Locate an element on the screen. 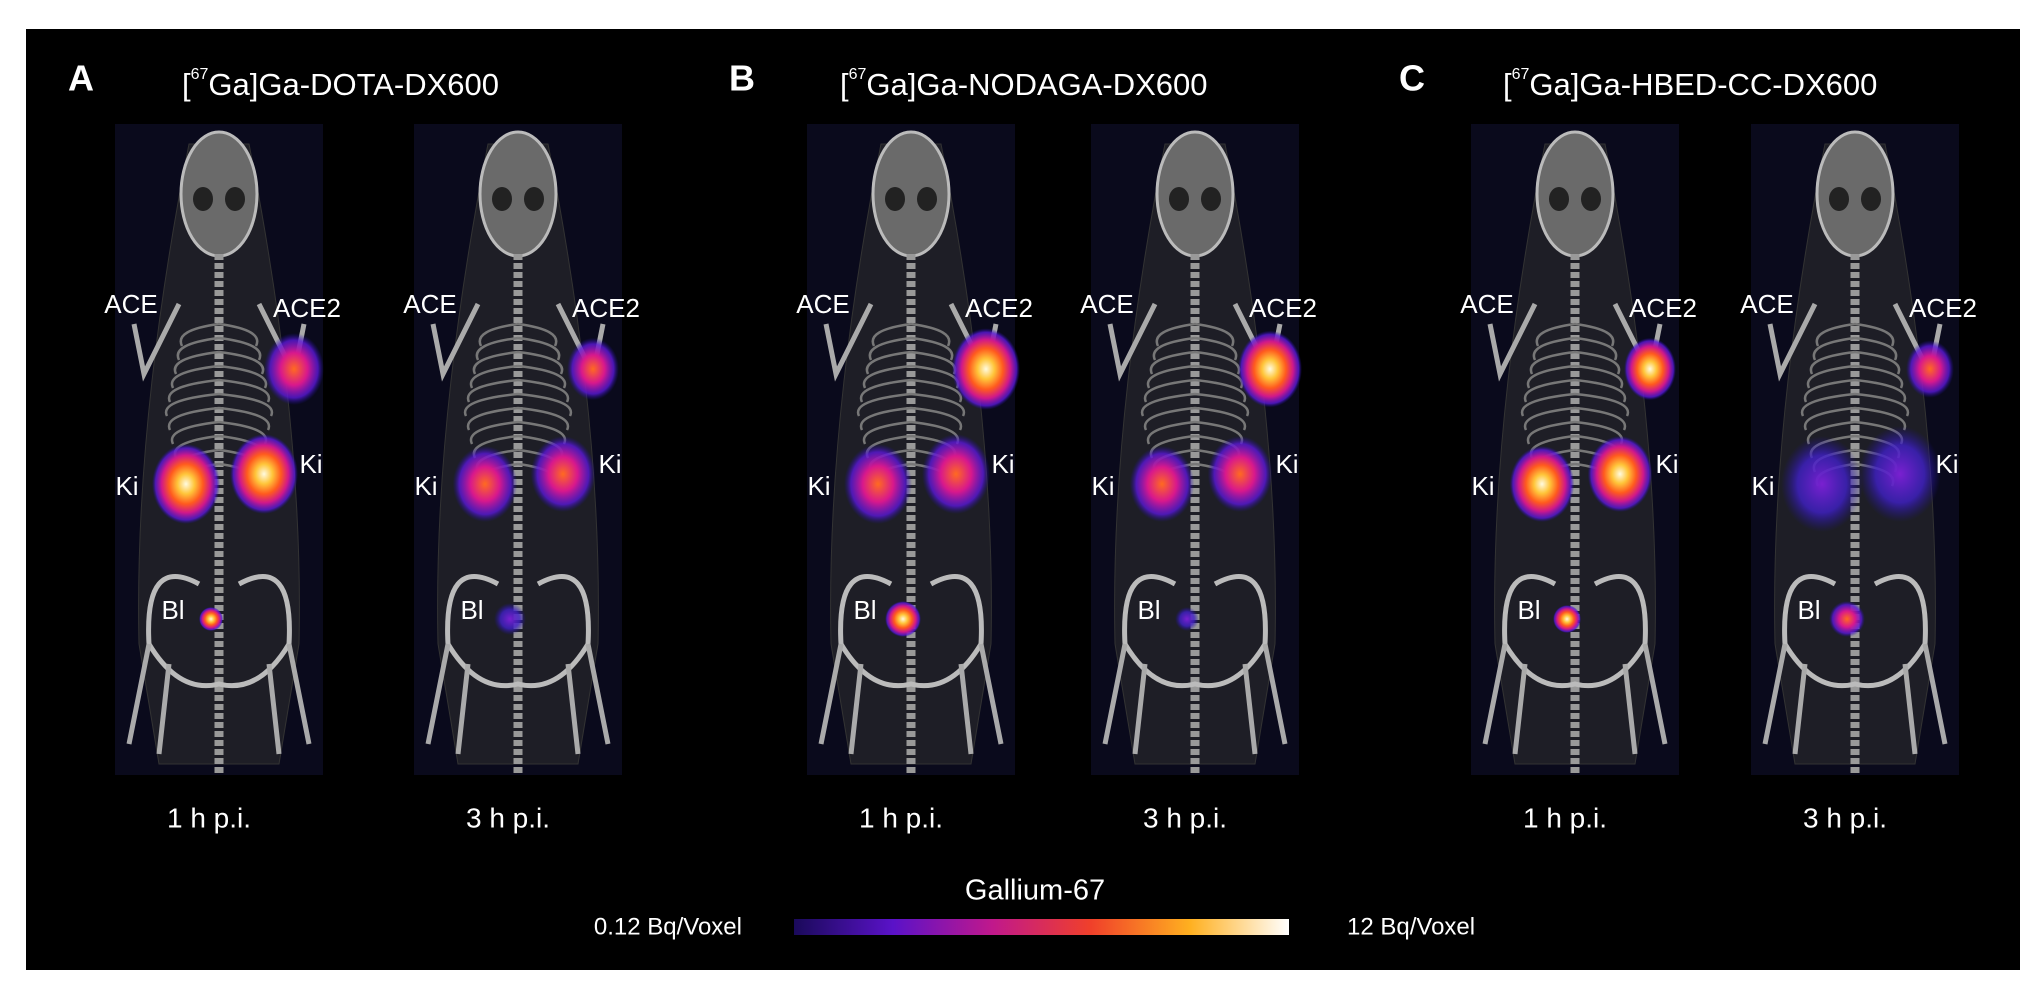 The width and height of the screenshot is (2041, 1002). time-label: 1 h p.i. is located at coordinates (901, 817).